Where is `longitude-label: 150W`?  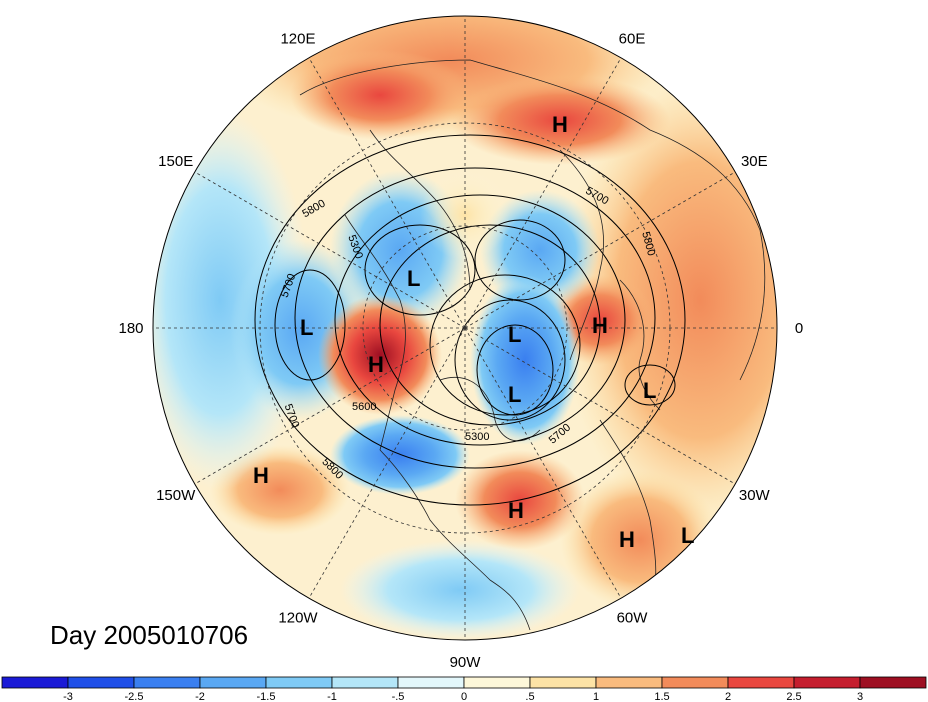
longitude-label: 150W is located at coordinates (176, 495).